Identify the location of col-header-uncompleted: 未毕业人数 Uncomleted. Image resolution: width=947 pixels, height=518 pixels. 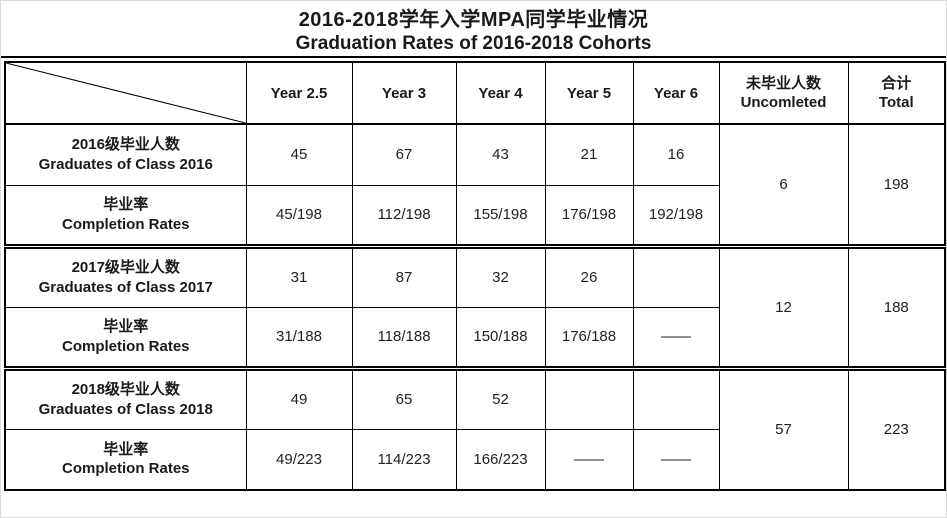
(783, 93).